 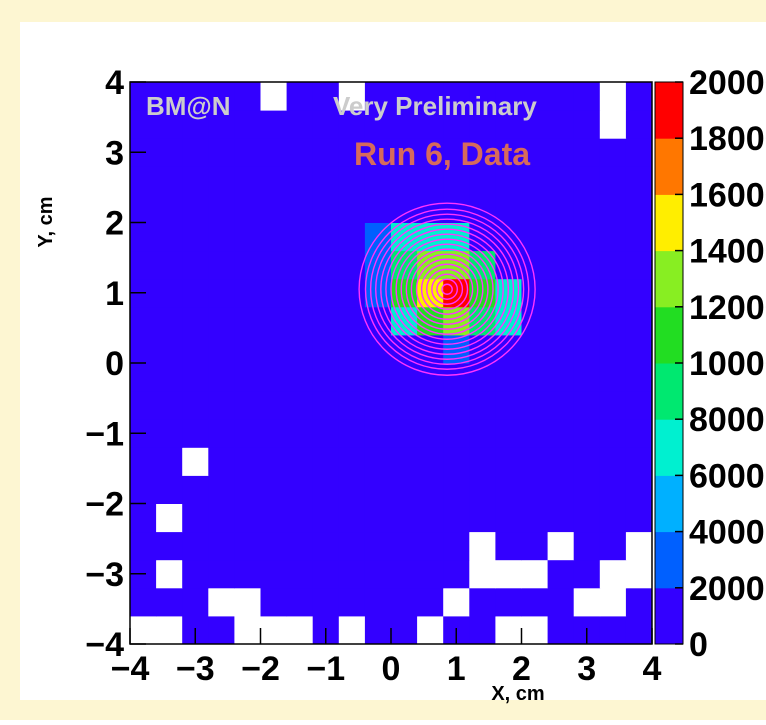 I want to click on x-tick-label: −3, so click(x=195, y=669).